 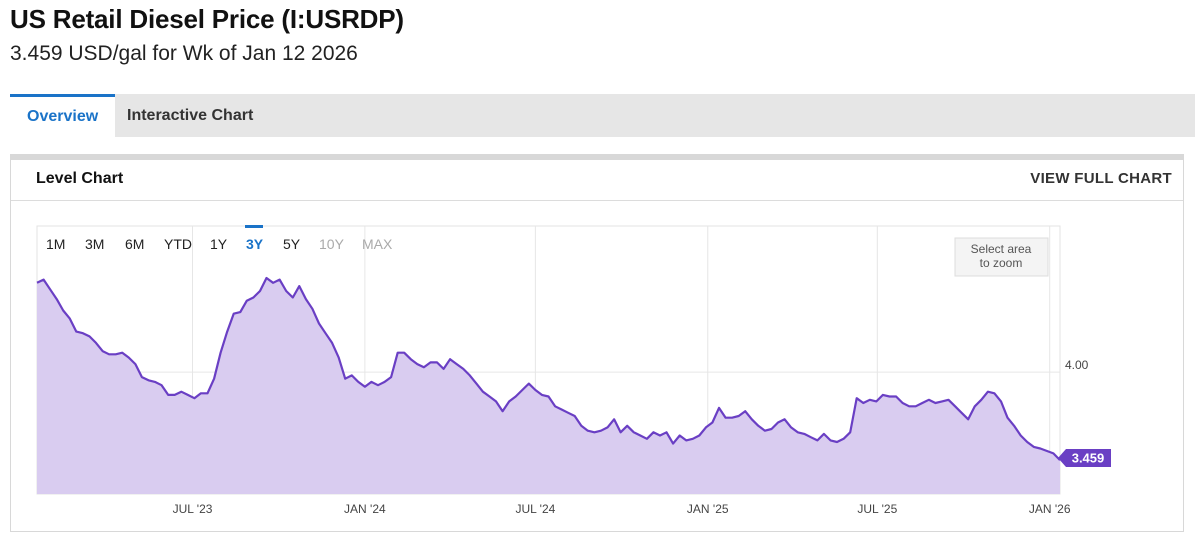 I want to click on tab-interactive-chart: Interactive Chart, so click(x=190, y=115).